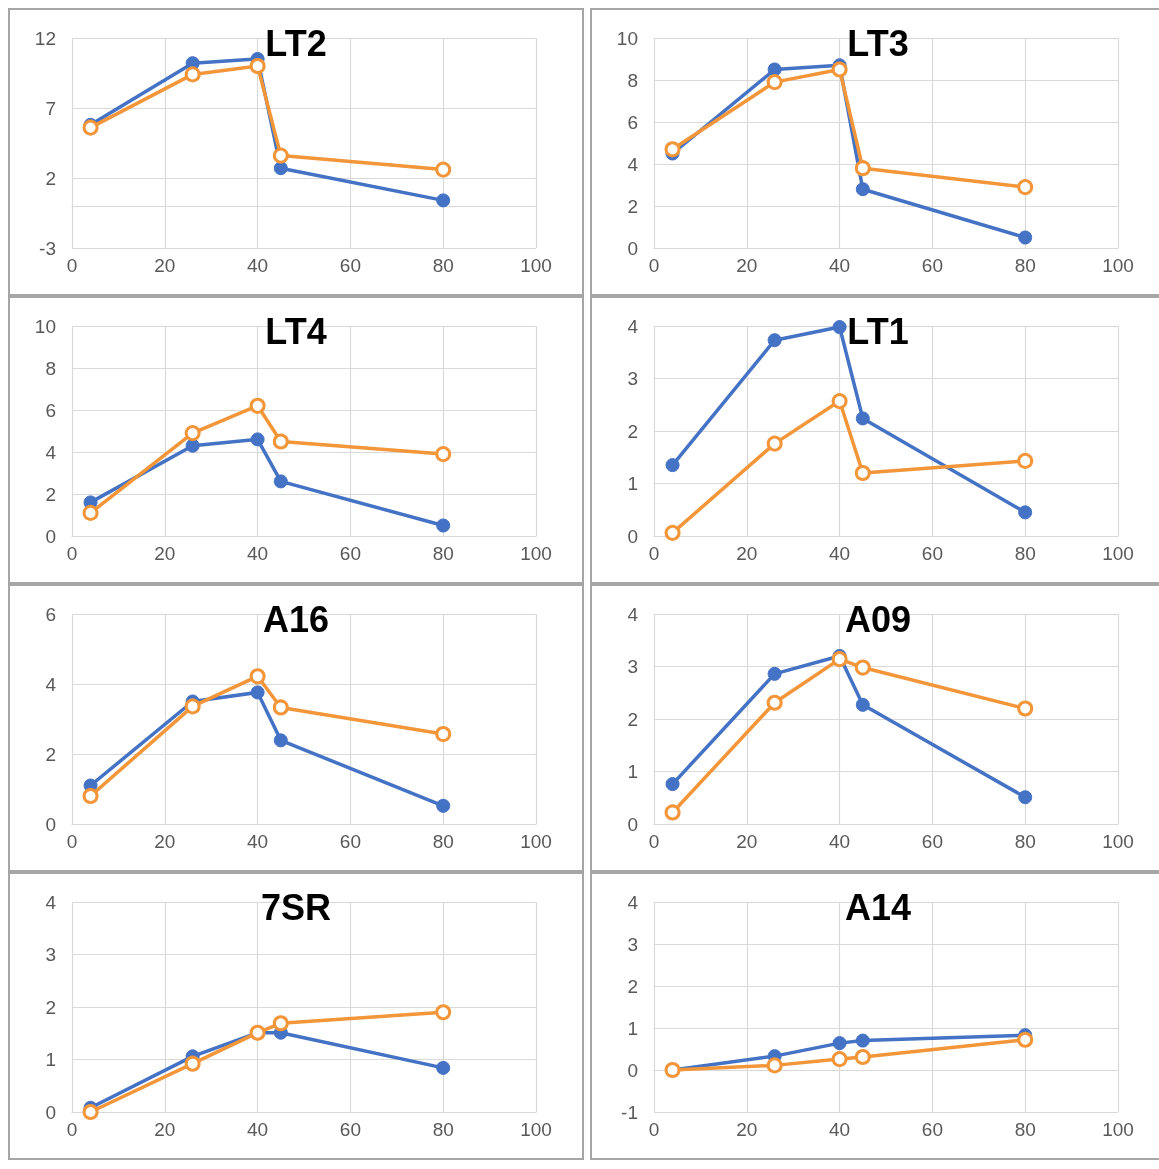 This screenshot has height=1169, width=1159. Describe the element at coordinates (47, 248) in the screenshot. I see `y-tick-label: -3` at that location.